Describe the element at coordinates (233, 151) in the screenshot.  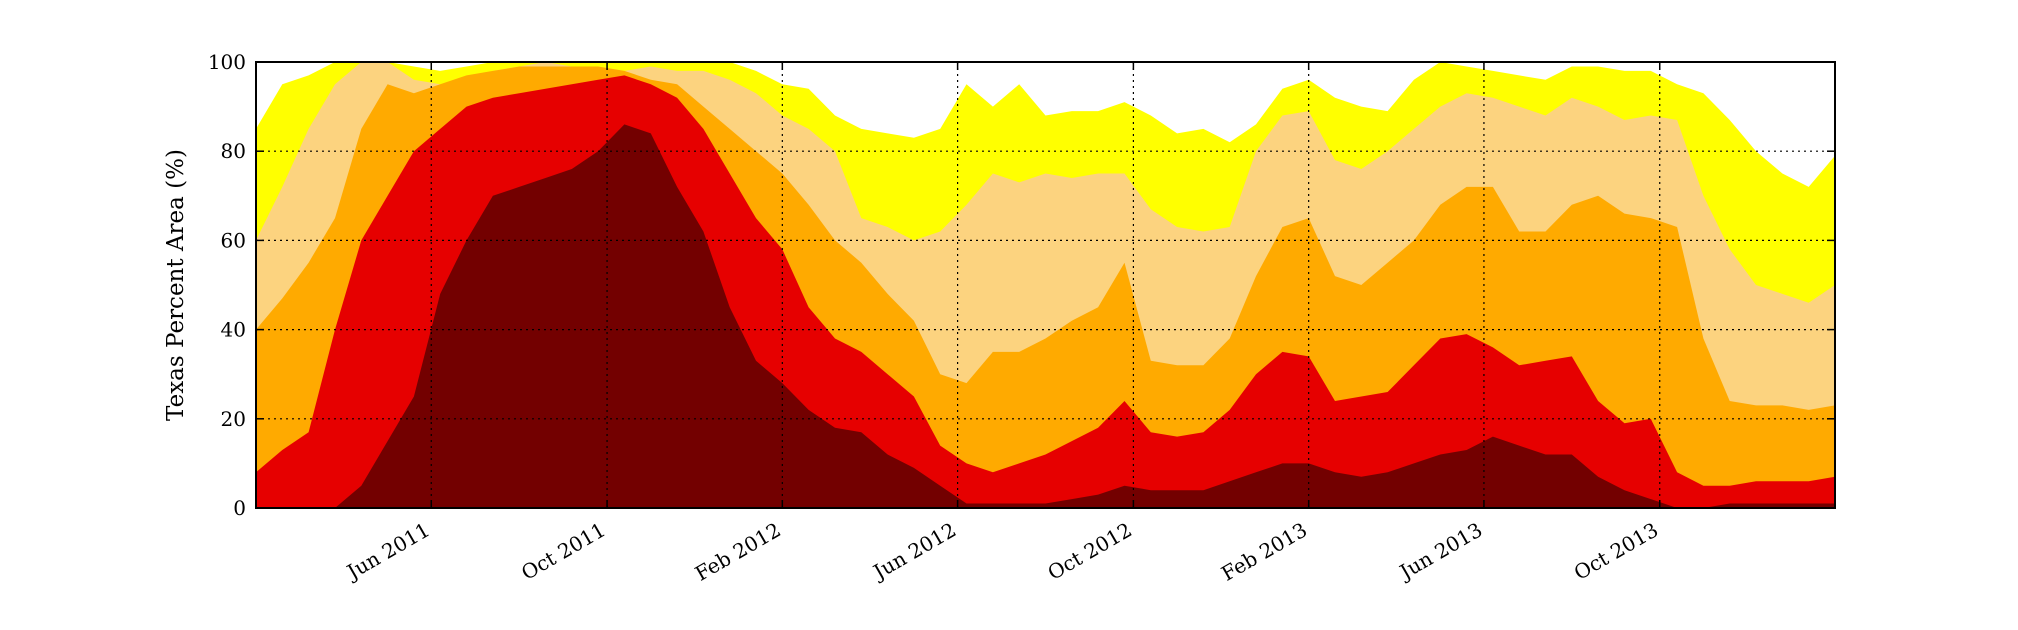
I see `y-tick-label: 80` at that location.